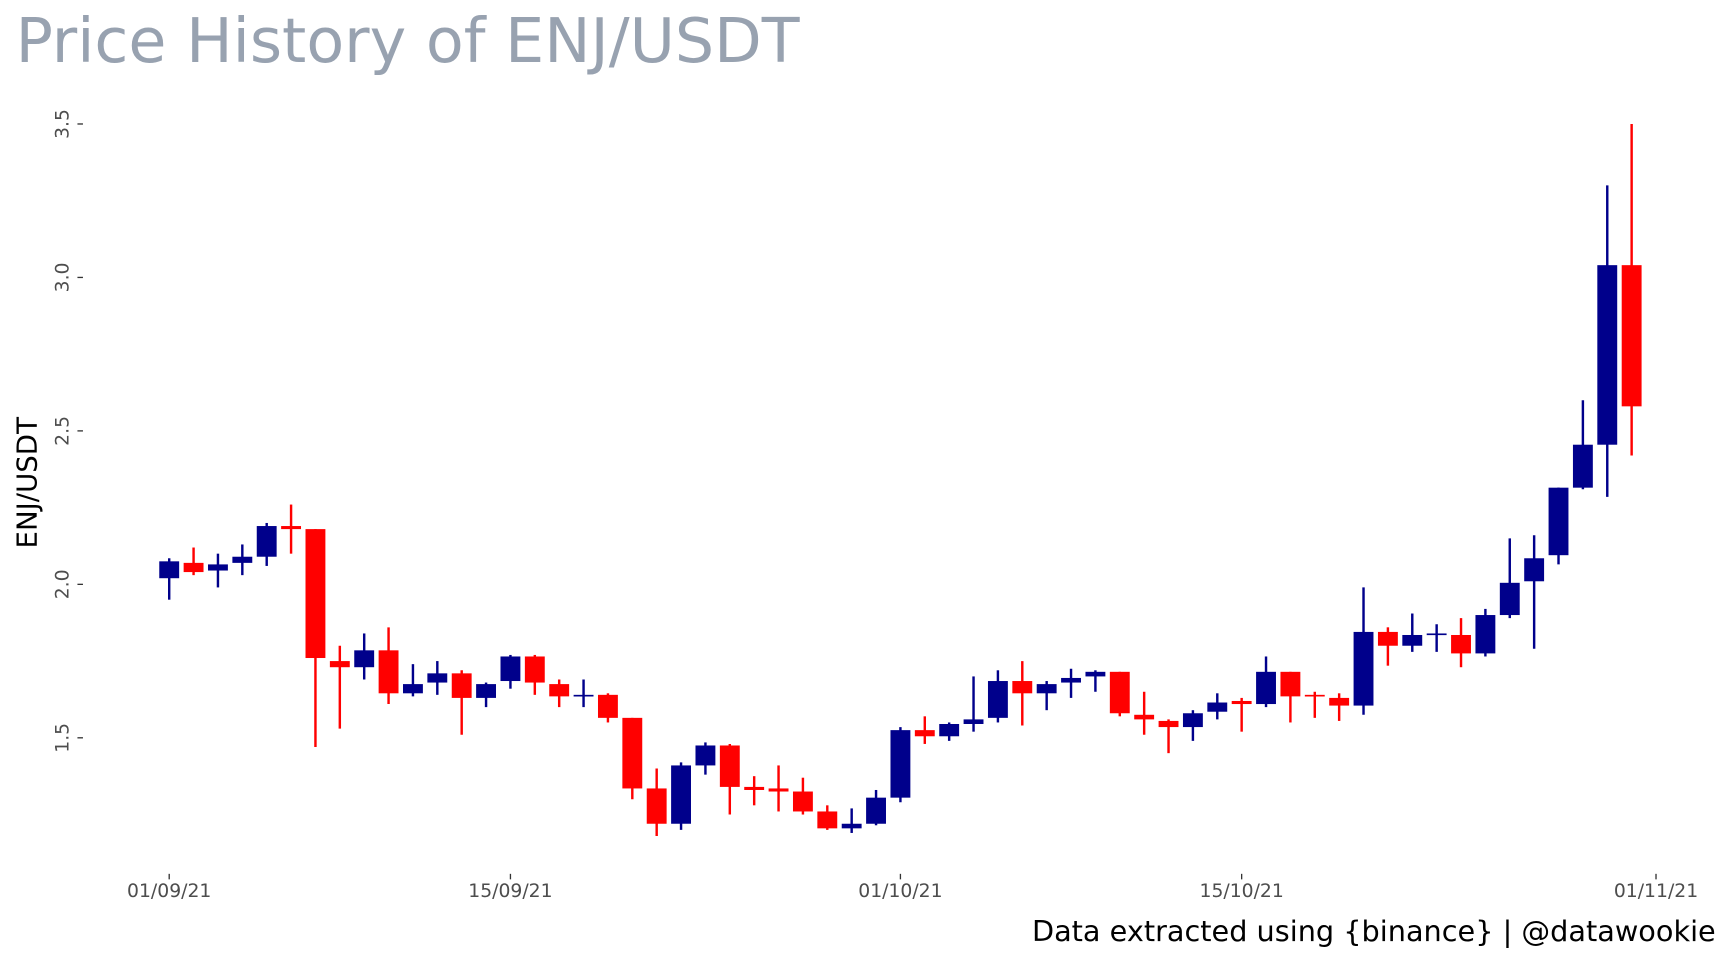  I want to click on chart-title: Price History of ENJ/USDT, so click(408, 41).